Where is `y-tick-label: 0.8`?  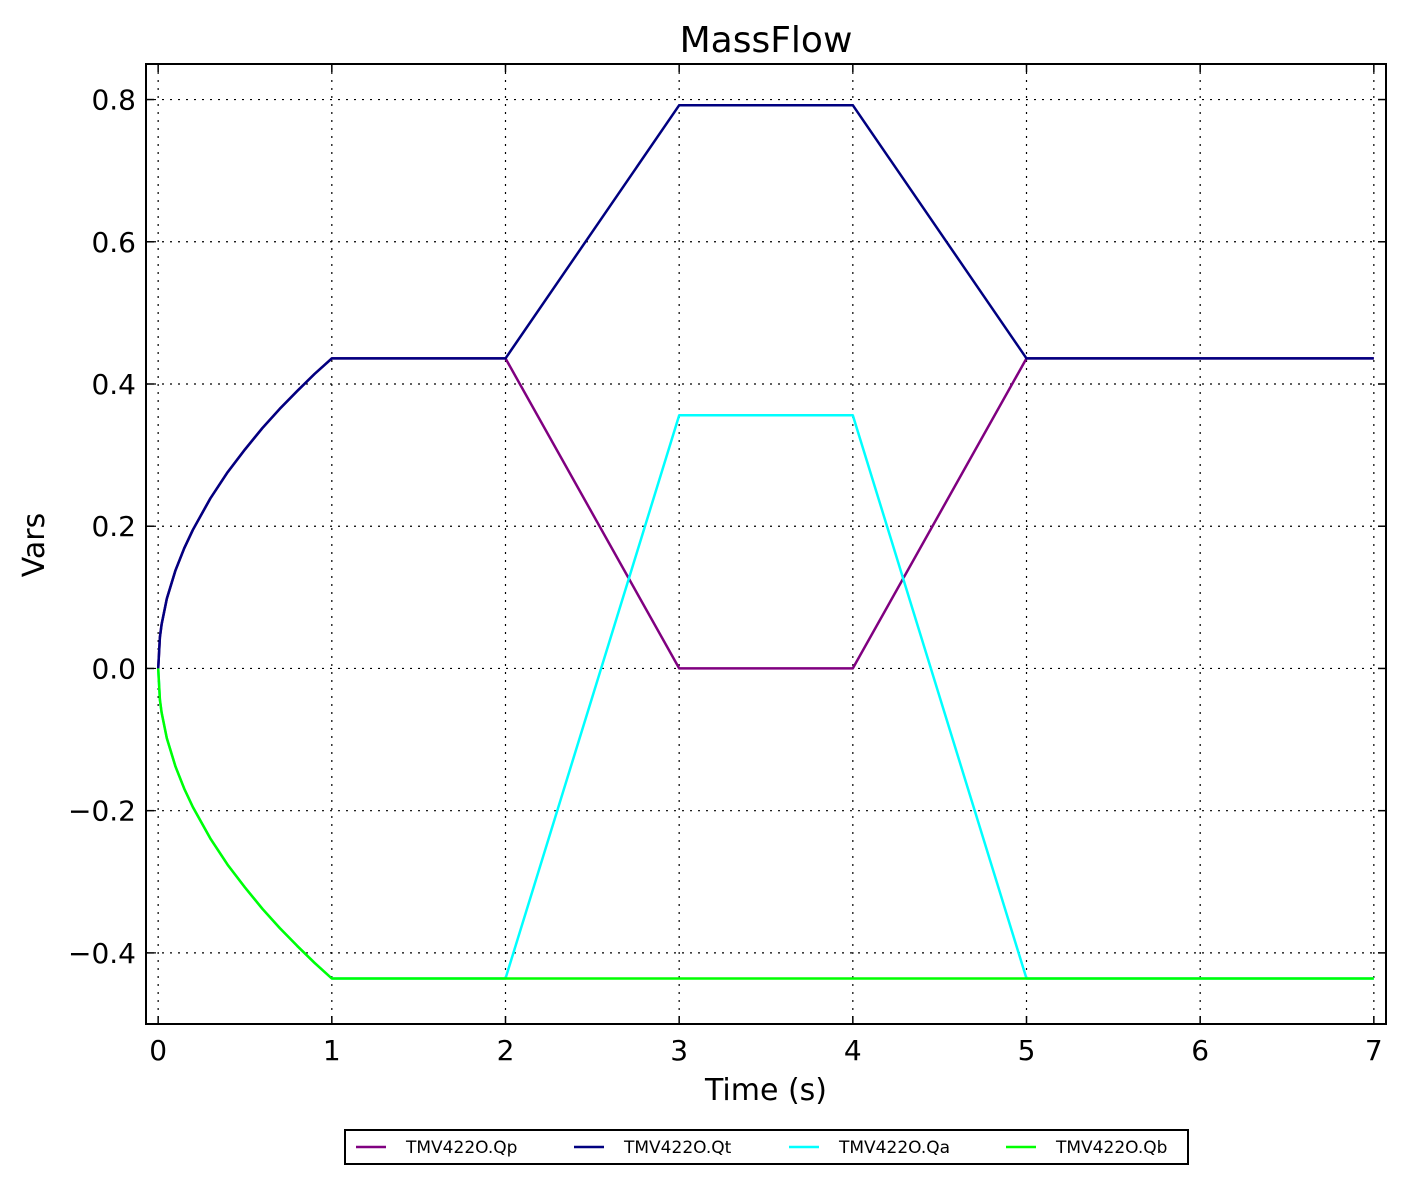
y-tick-label: 0.8 is located at coordinates (113, 100).